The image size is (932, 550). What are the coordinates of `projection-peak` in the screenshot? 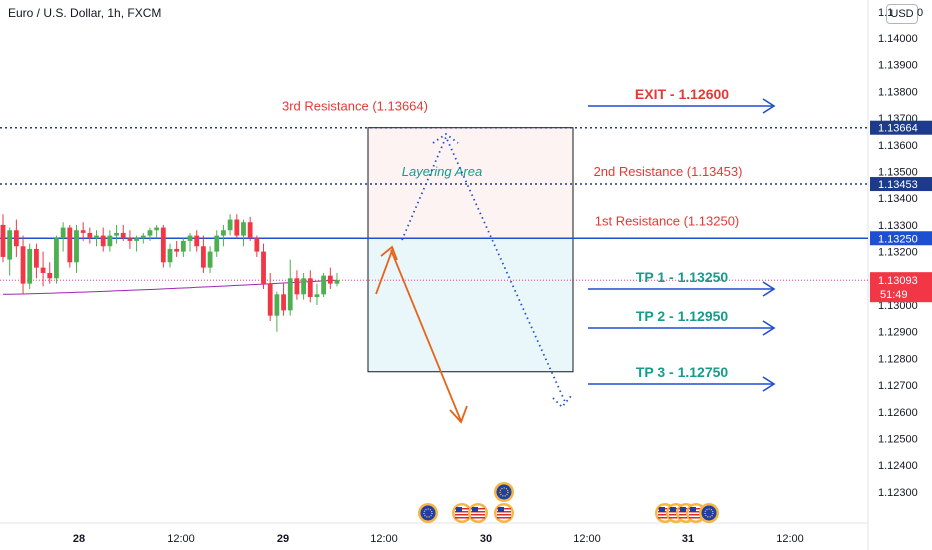 It's located at (445, 138).